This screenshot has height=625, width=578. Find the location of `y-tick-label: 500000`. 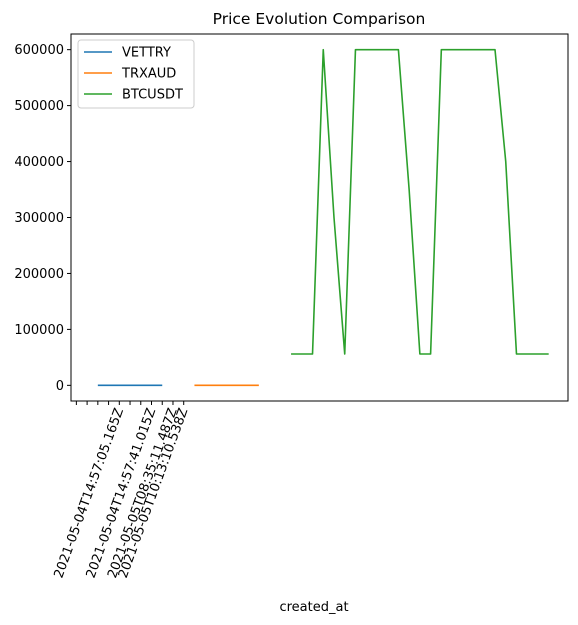

y-tick-label: 500000 is located at coordinates (39, 106).